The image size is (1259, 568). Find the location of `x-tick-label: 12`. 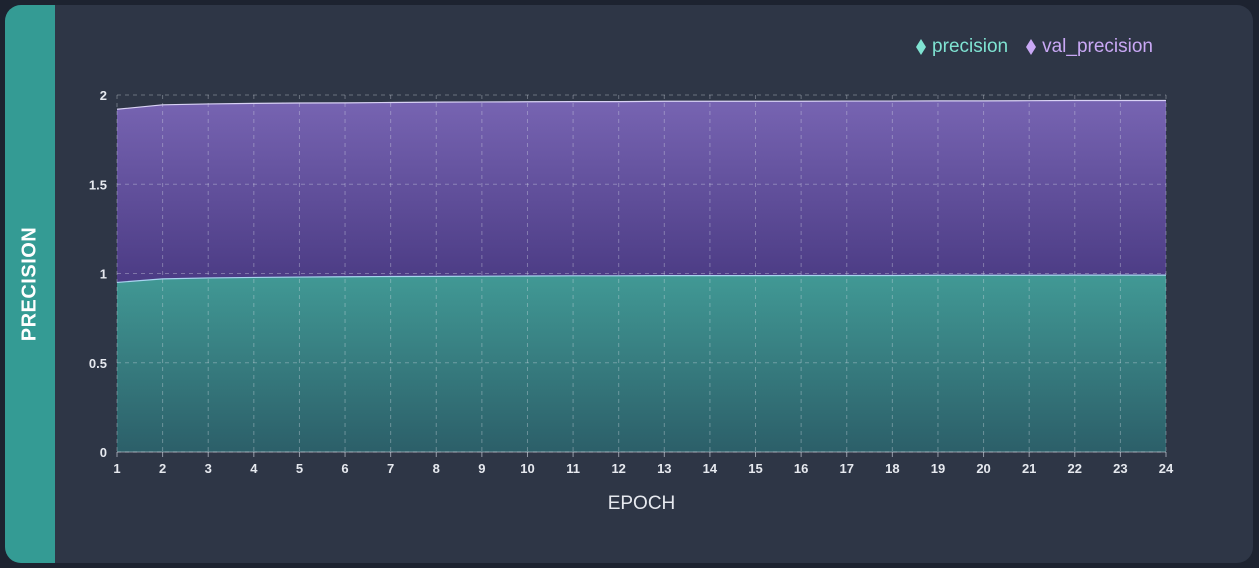

x-tick-label: 12 is located at coordinates (618, 468).